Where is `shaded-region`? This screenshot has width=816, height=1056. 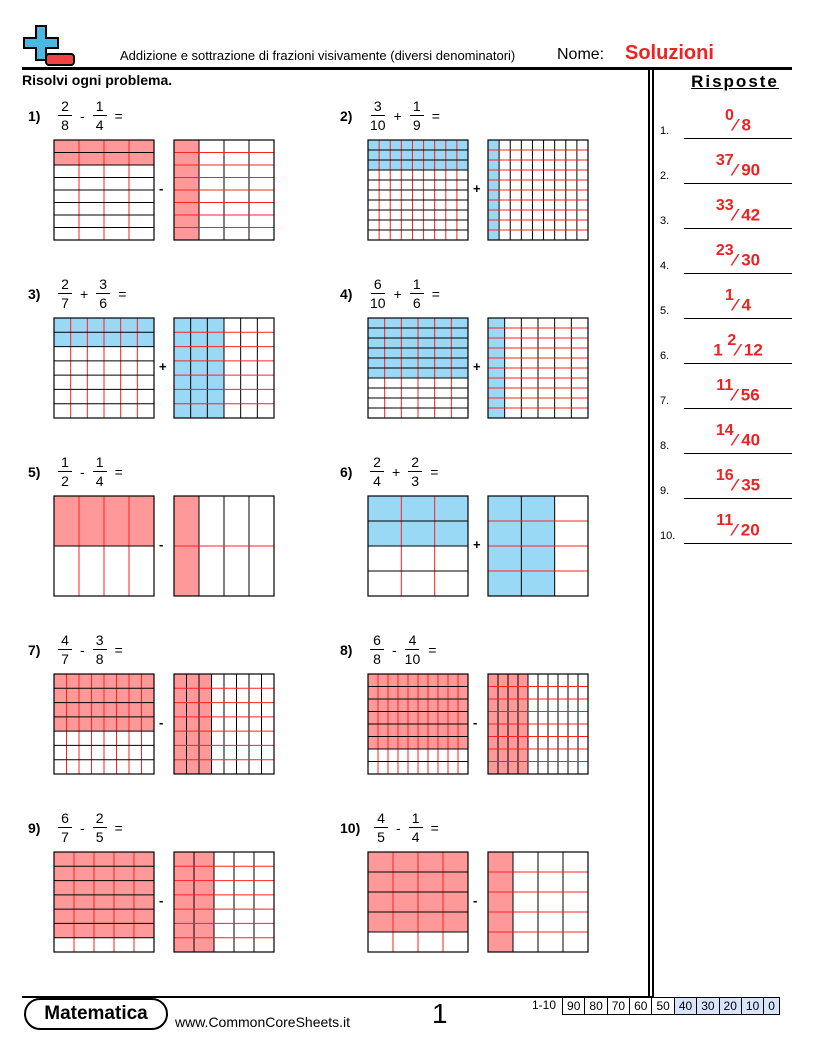
shaded-region is located at coordinates (418, 155).